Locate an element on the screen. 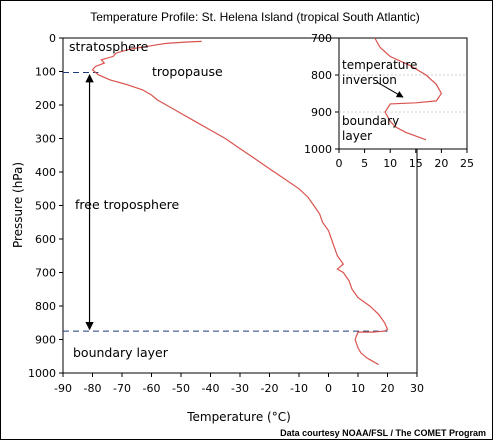 Image resolution: width=493 pixels, height=440 pixels. y-tick-label: 400 is located at coordinates (45, 172).